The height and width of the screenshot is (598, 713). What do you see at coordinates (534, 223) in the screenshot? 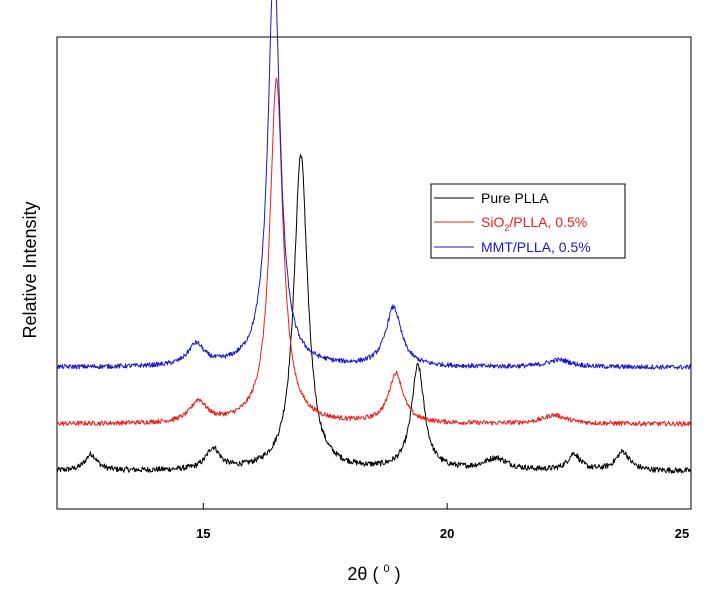
I see `legend-label-1: SiO2/PLLA, 0.5%` at bounding box center [534, 223].